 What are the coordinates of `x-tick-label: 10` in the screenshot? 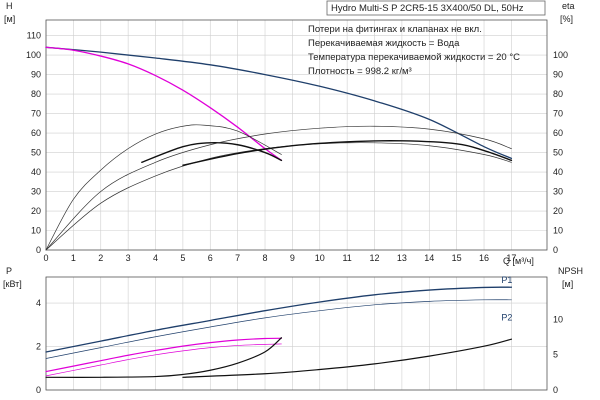 It's located at (320, 258).